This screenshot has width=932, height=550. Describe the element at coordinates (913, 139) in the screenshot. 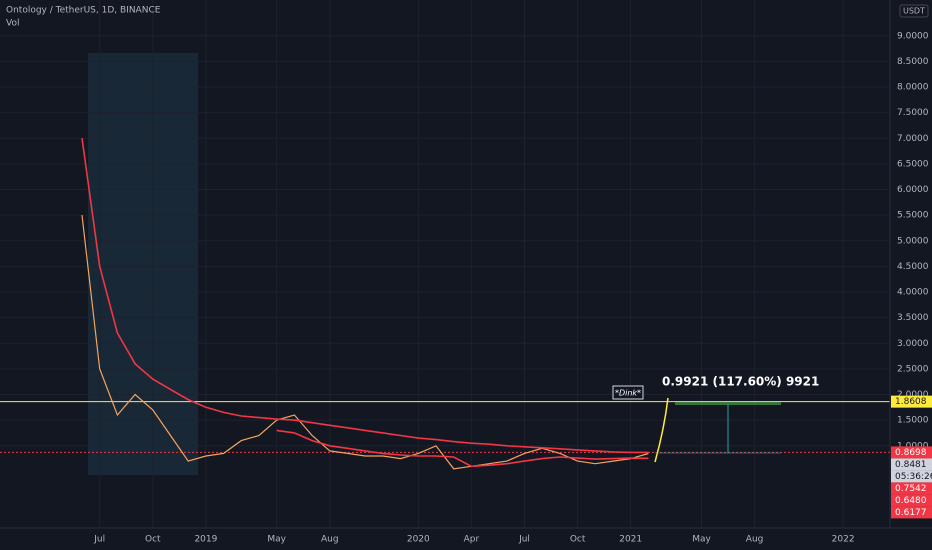

I see `y-tick-label: 7.0000` at that location.